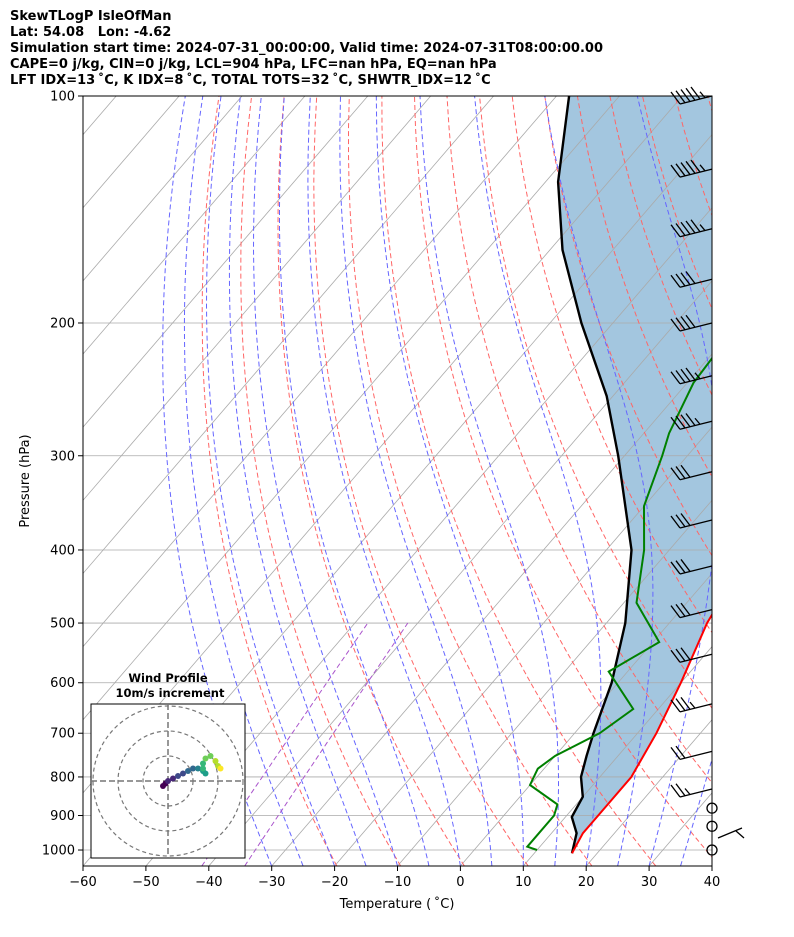 This screenshot has width=794, height=937. I want to click on x-tick-label: 10, so click(523, 882).